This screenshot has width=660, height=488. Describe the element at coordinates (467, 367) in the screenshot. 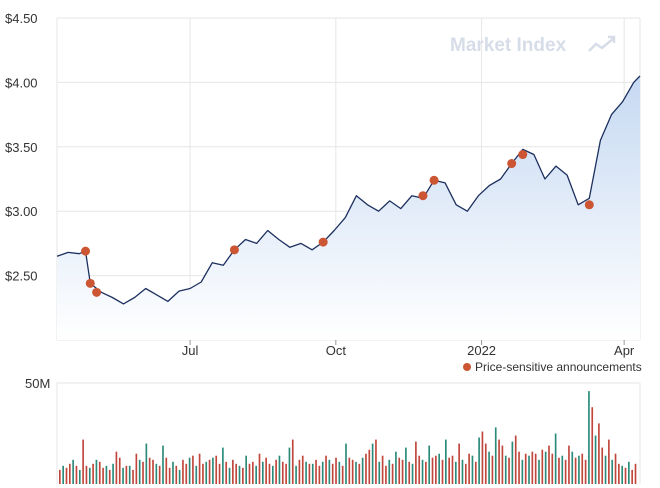

I see `legend-marker` at that location.